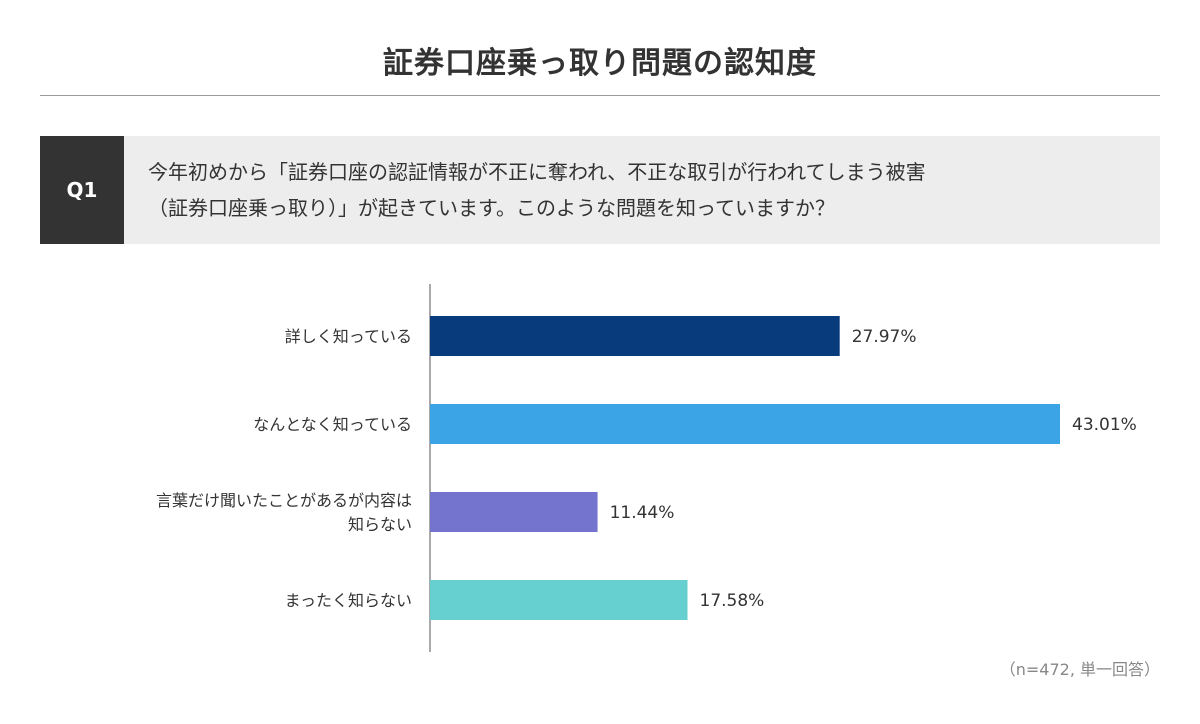  I want to click on category-label-4: まったく知らない, so click(348, 600).